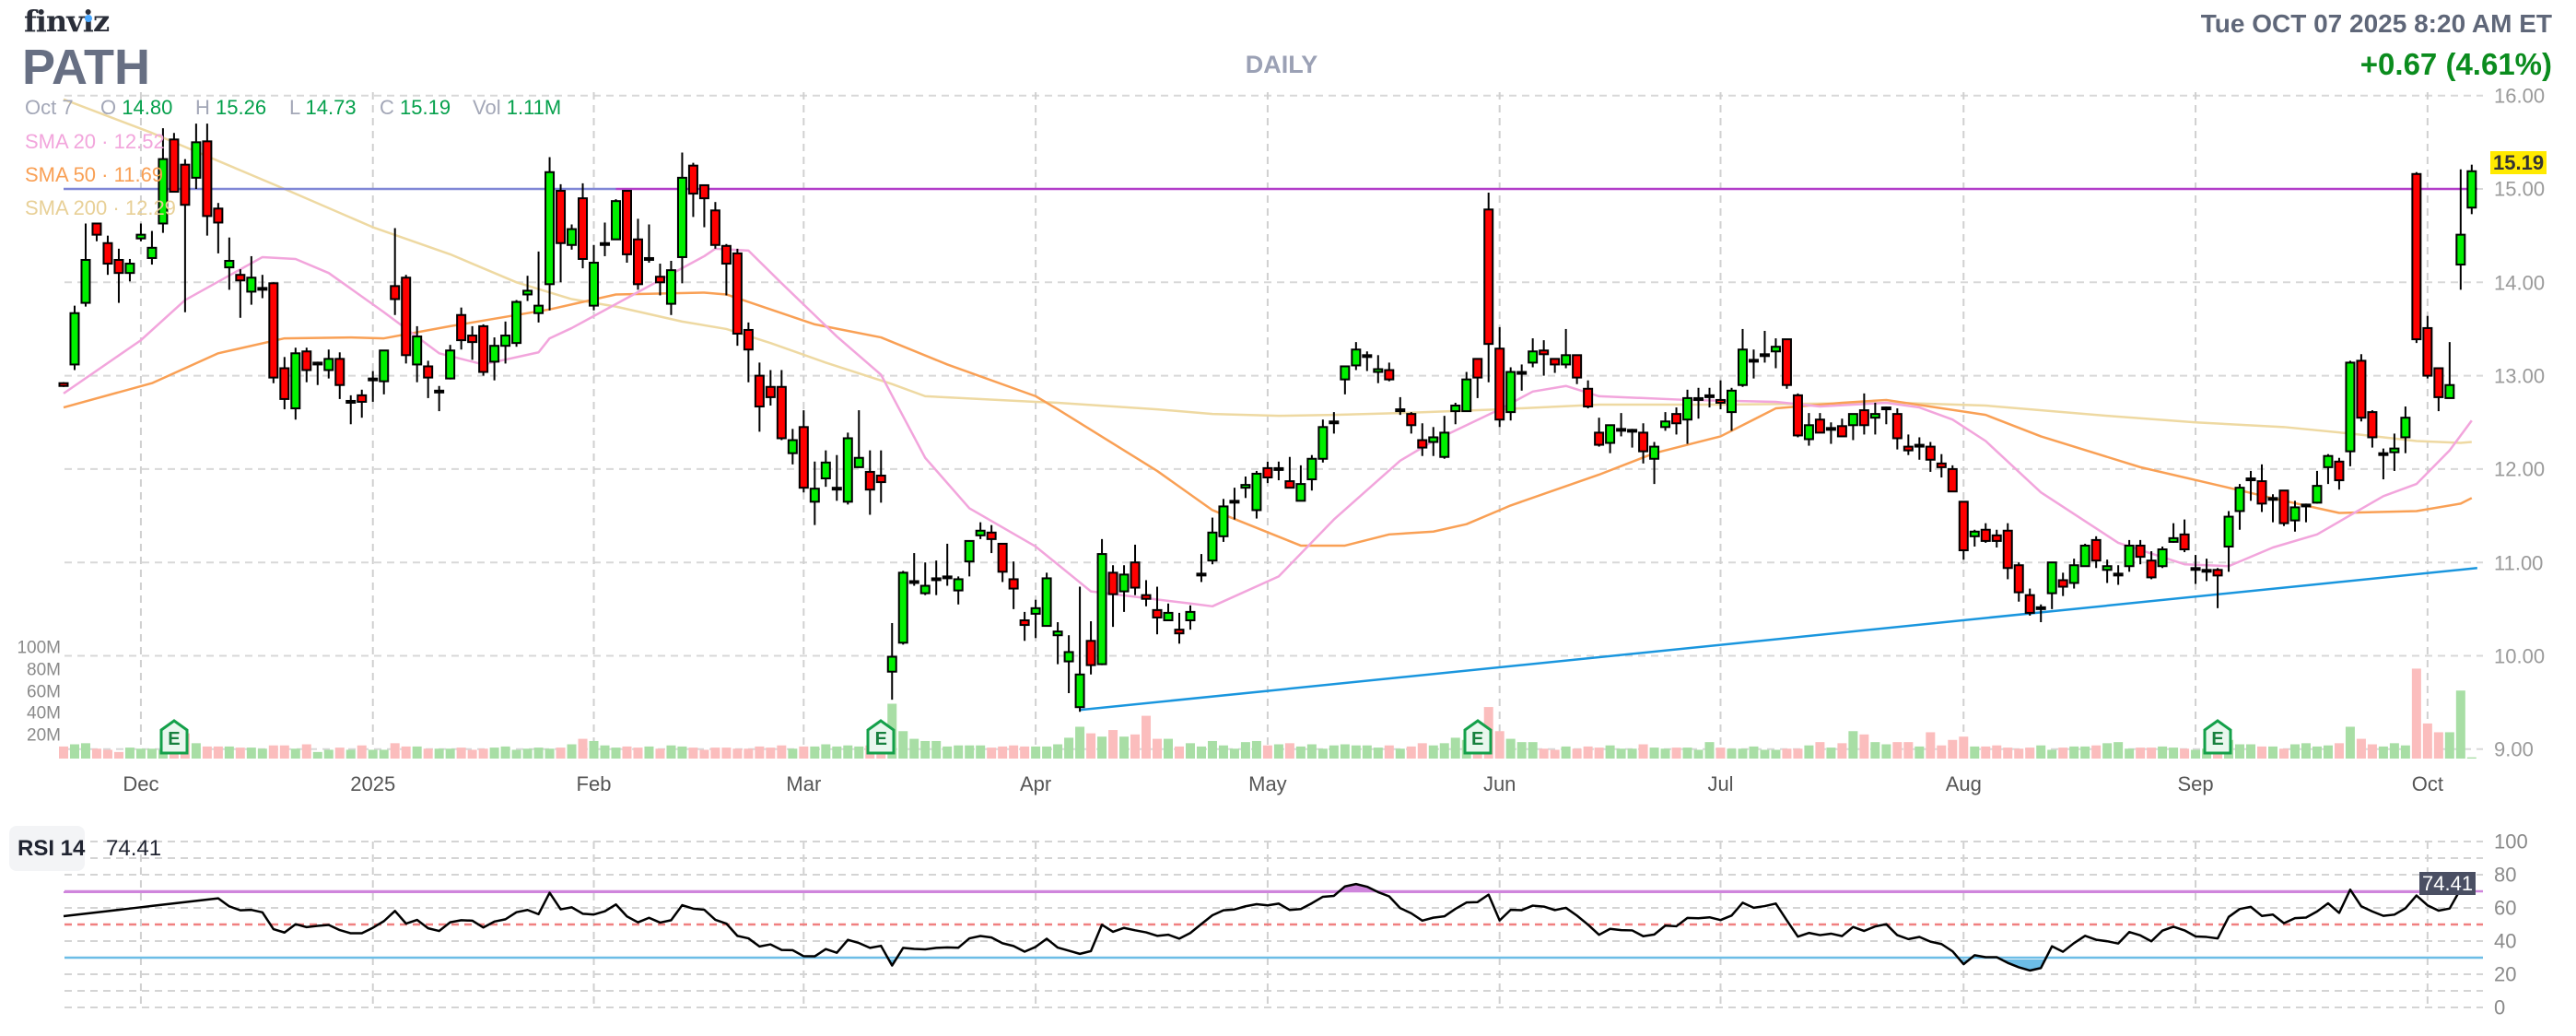 The image size is (2576, 1036). Describe the element at coordinates (1268, 927) in the screenshot. I see `rsi-line` at that location.